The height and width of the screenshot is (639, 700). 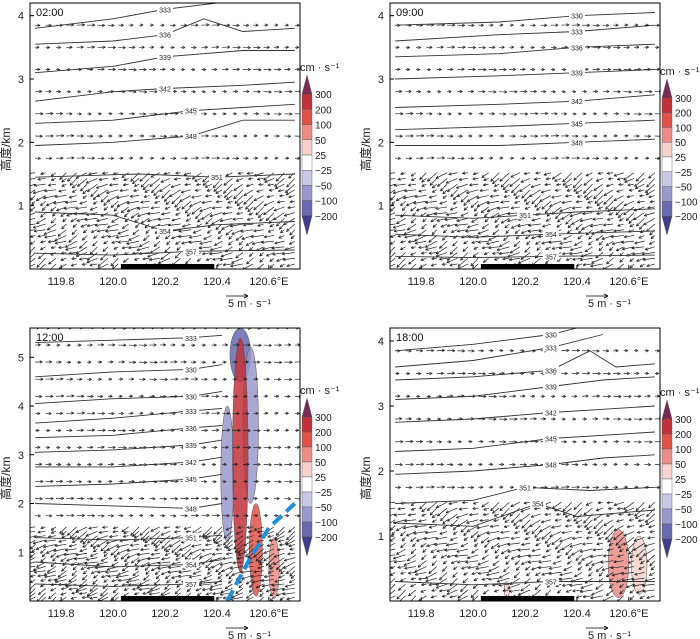 What do you see at coordinates (577, 74) in the screenshot?
I see `isentrope-label: 339` at bounding box center [577, 74].